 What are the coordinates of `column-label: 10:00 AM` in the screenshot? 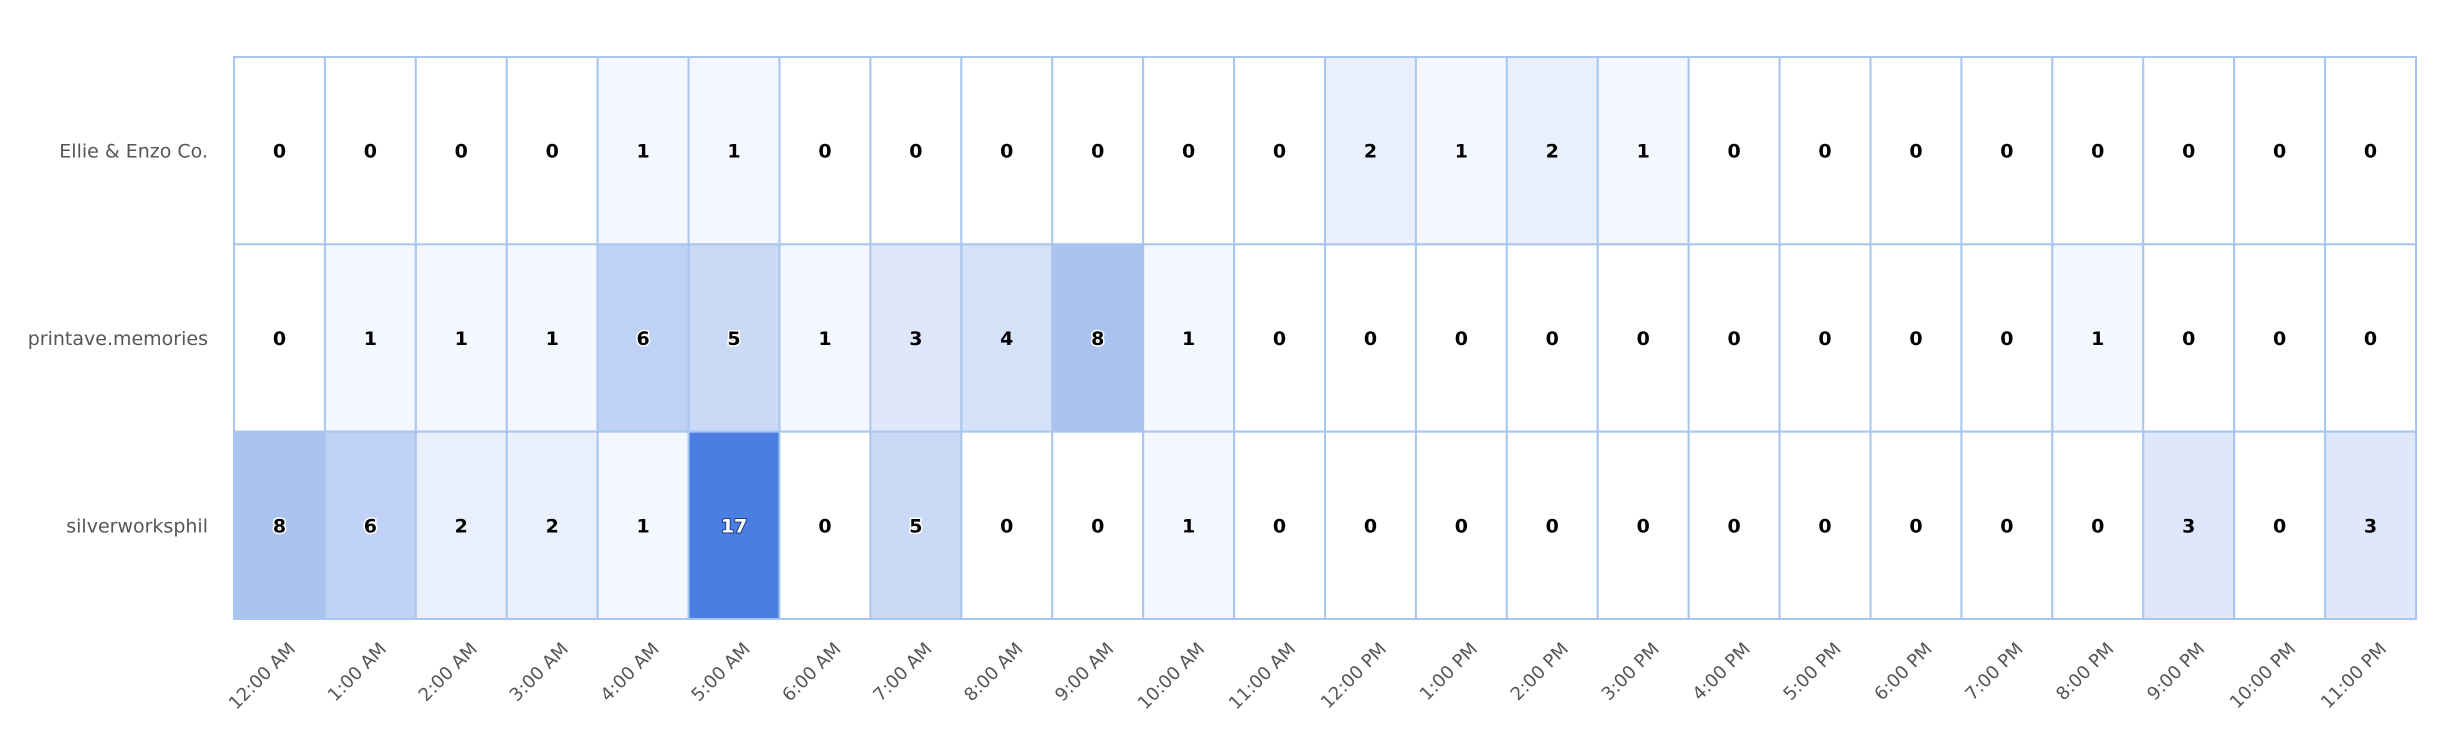 It's located at (1171, 676).